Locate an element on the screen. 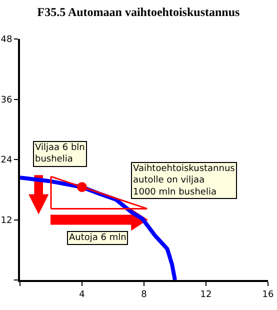 This screenshot has width=277, height=310. annotation: Viljaa 6 bln bushelia is located at coordinates (60, 154).